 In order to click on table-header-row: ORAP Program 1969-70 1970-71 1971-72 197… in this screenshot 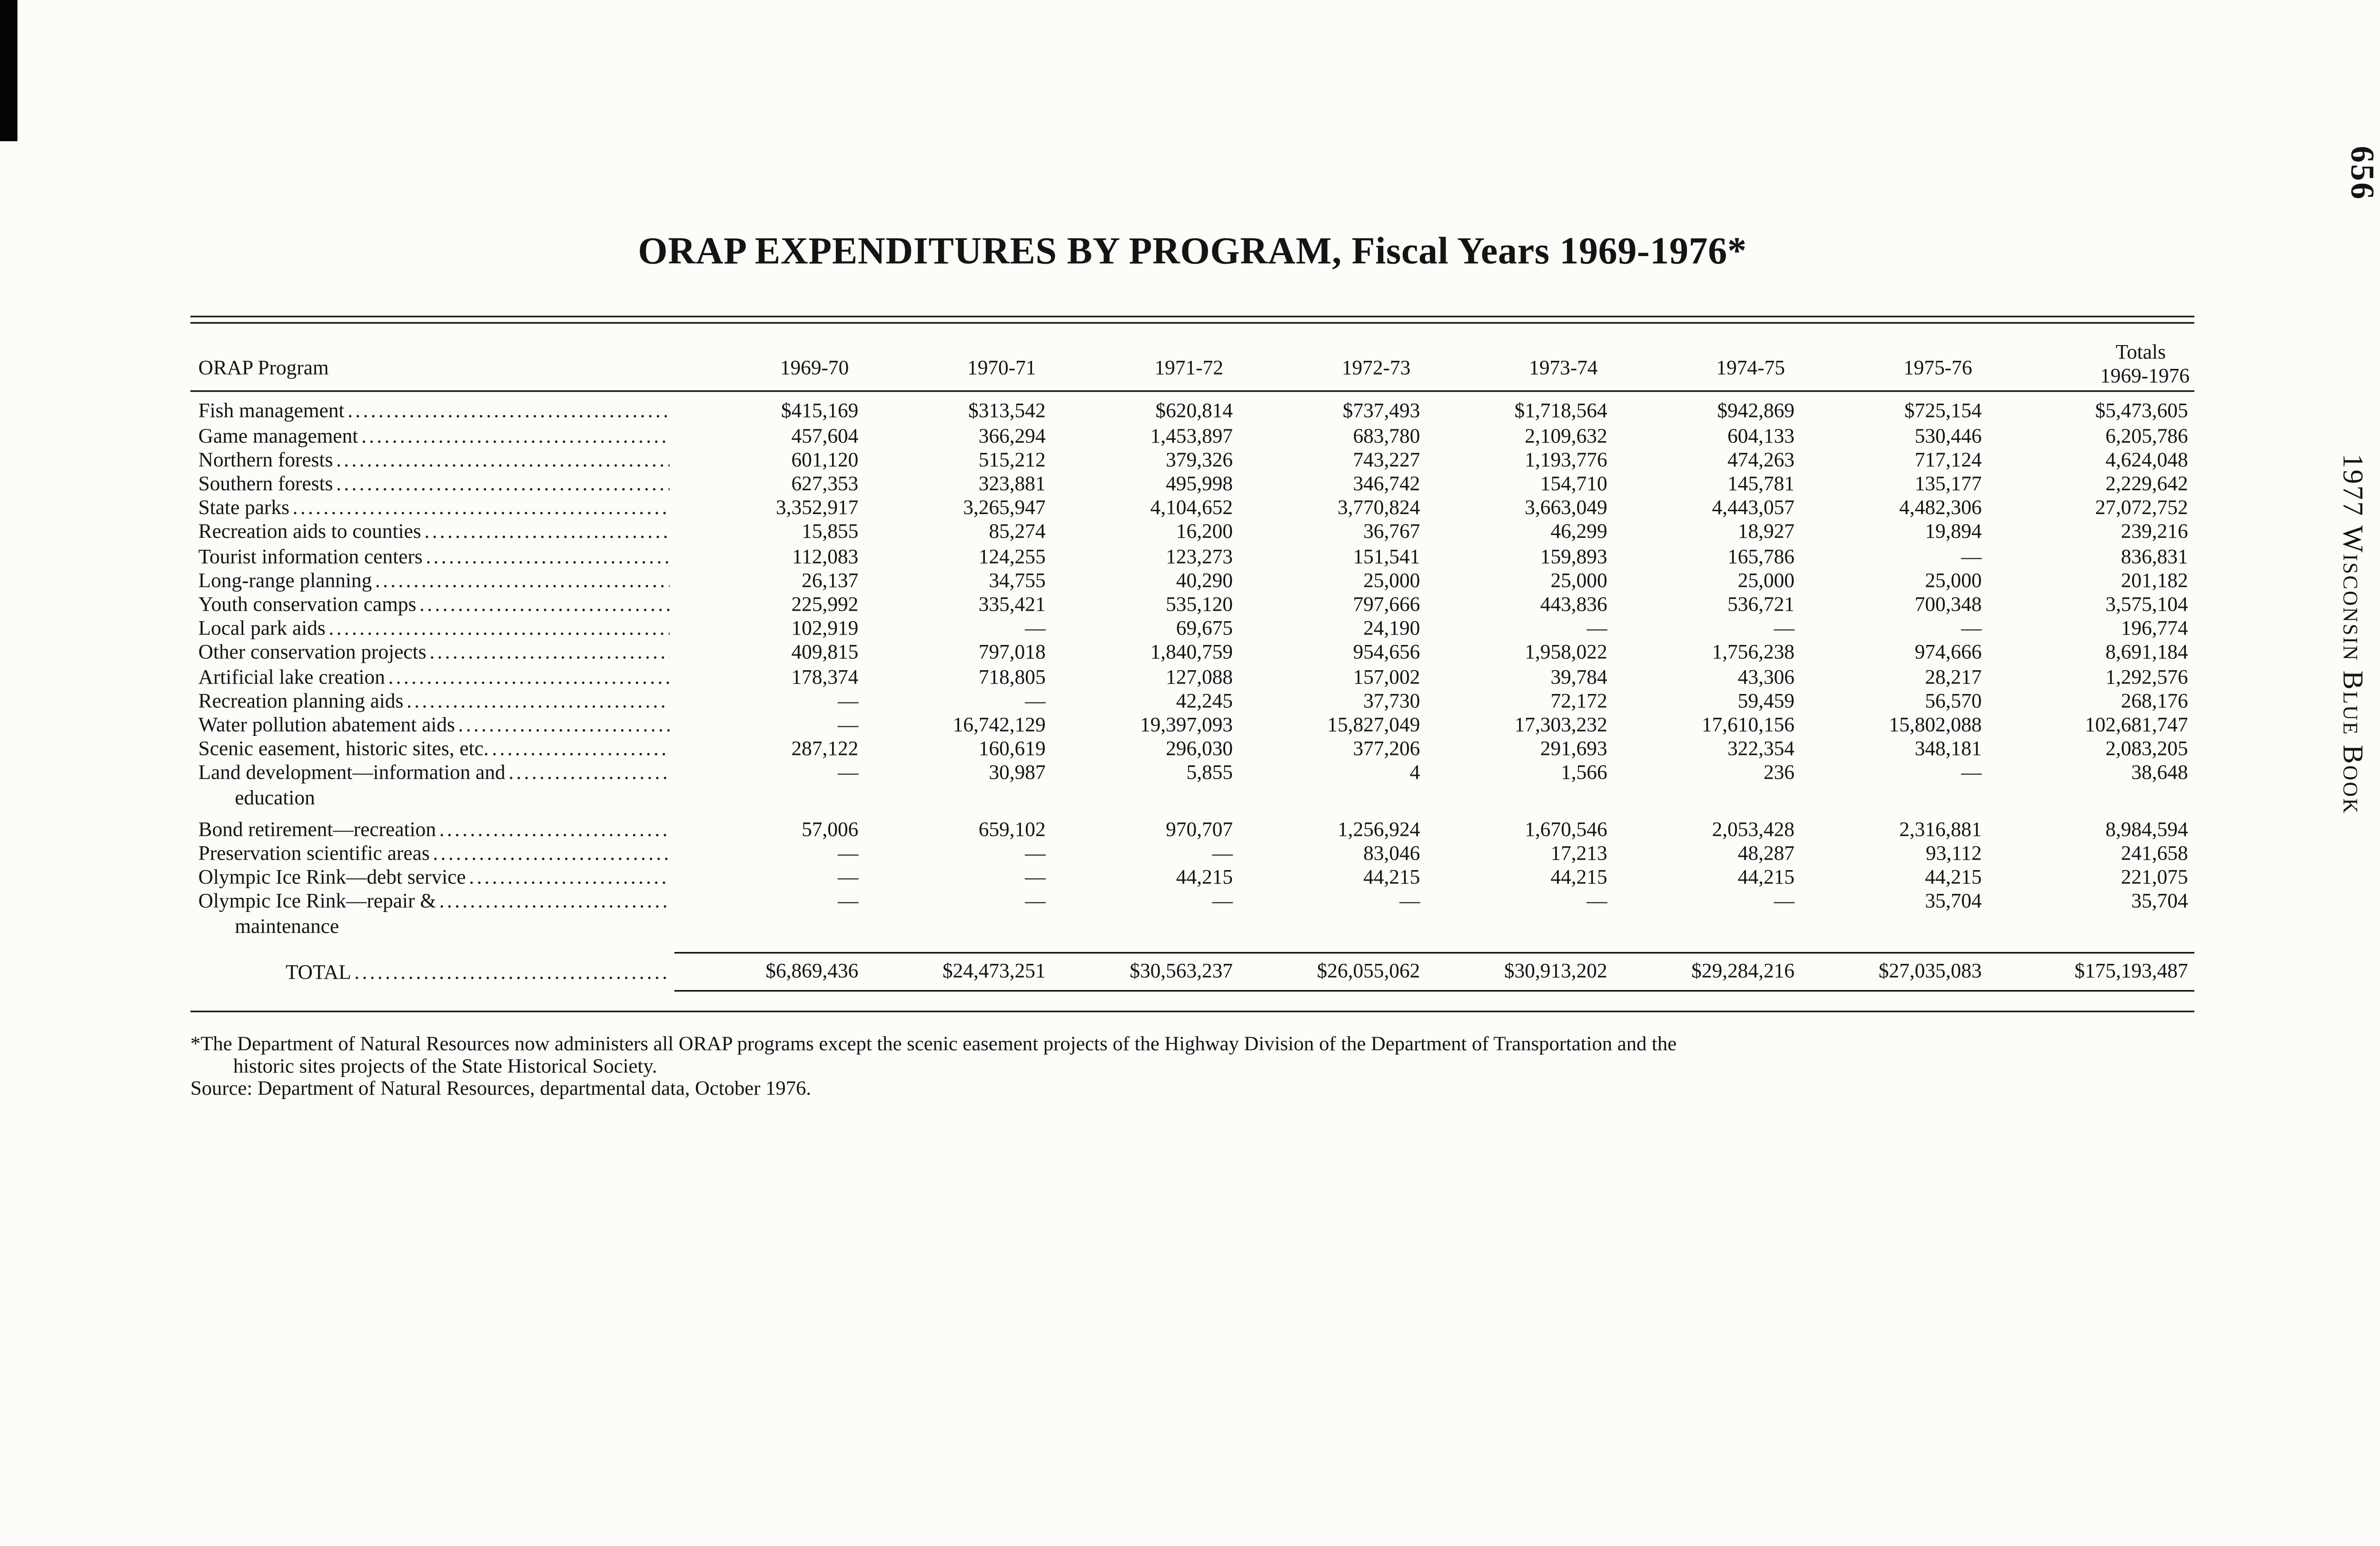, I will do `click(1192, 357)`.